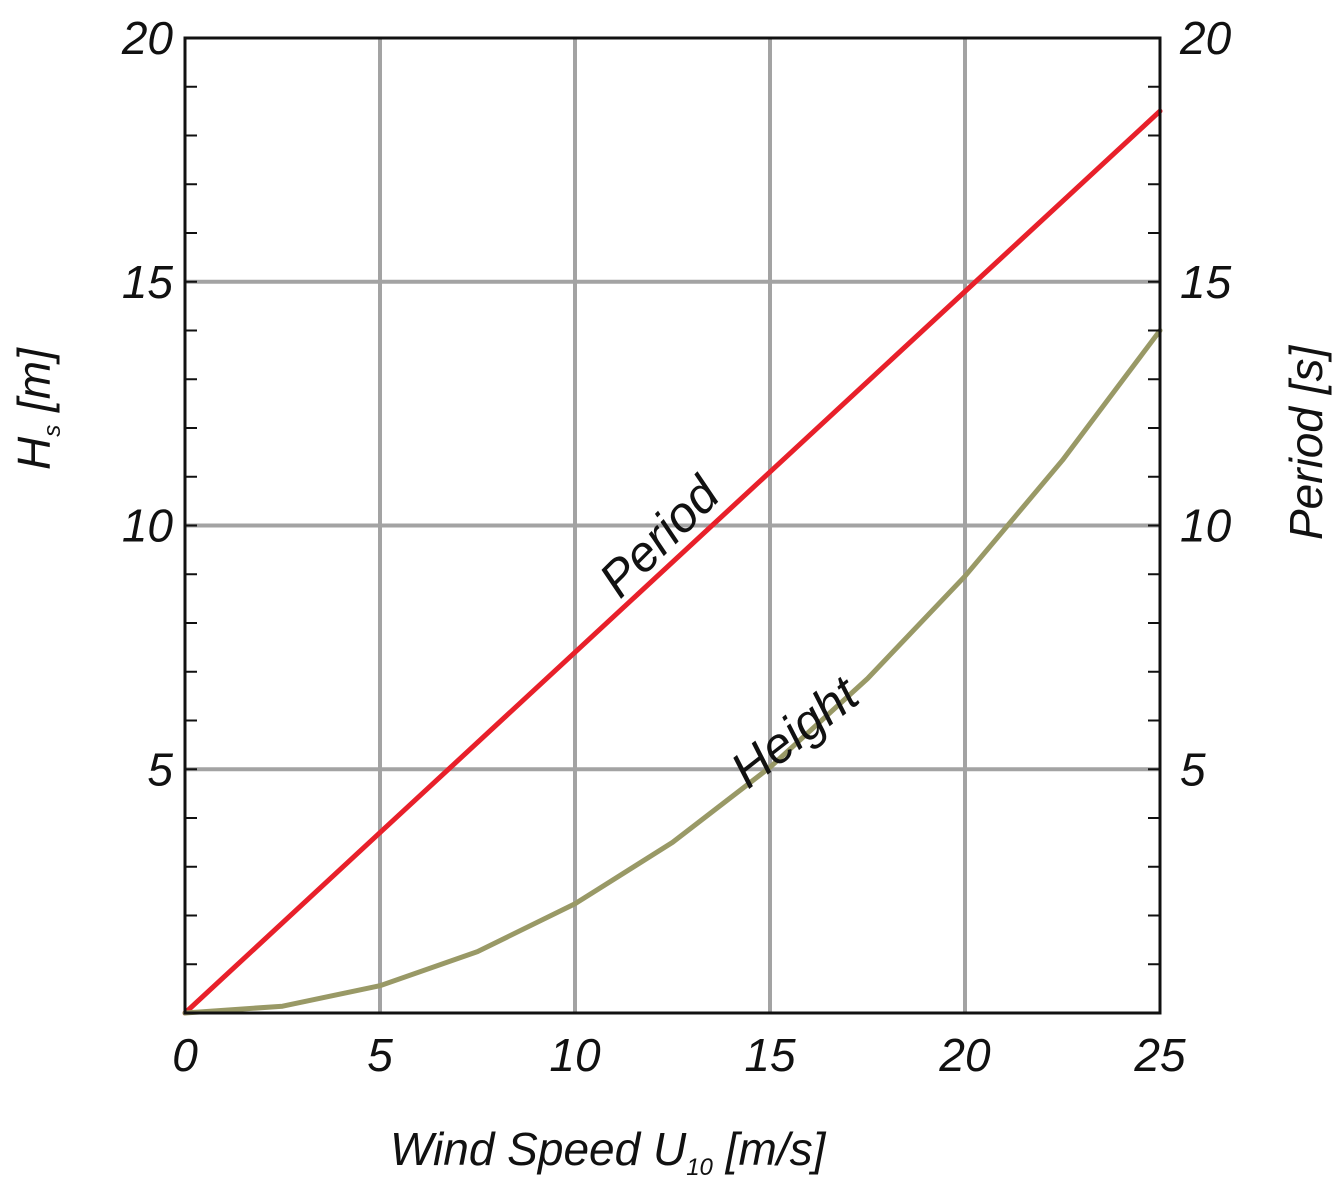 The image size is (1336, 1183). What do you see at coordinates (147, 38) in the screenshot?
I see `y-left-tick-label-20: 20` at bounding box center [147, 38].